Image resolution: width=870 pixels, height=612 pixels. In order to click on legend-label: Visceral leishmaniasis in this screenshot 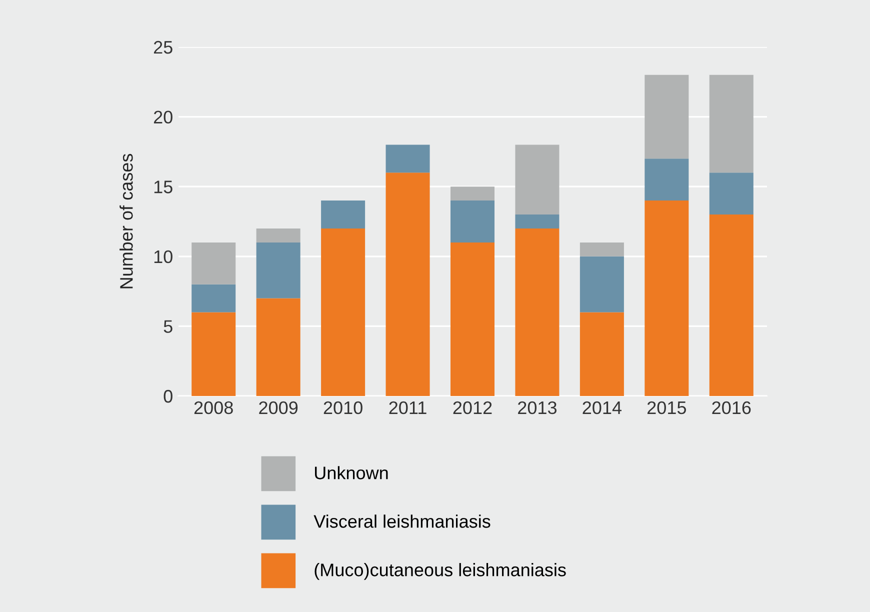, I will do `click(402, 521)`.